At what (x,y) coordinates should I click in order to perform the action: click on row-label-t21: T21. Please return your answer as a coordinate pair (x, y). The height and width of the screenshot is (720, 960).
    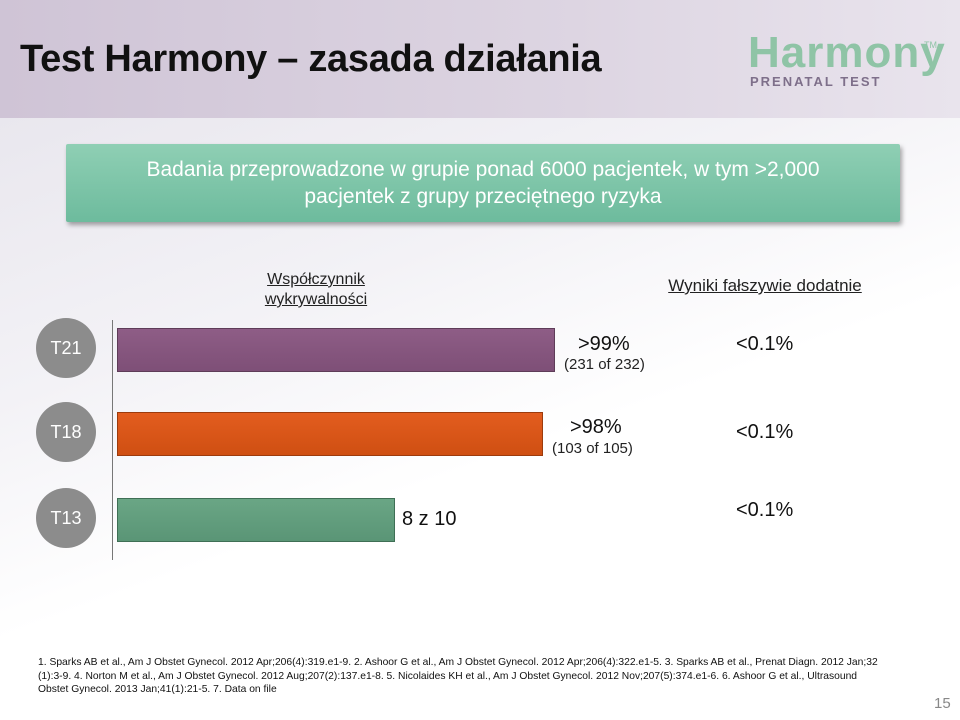
    Looking at the image, I should click on (66, 348).